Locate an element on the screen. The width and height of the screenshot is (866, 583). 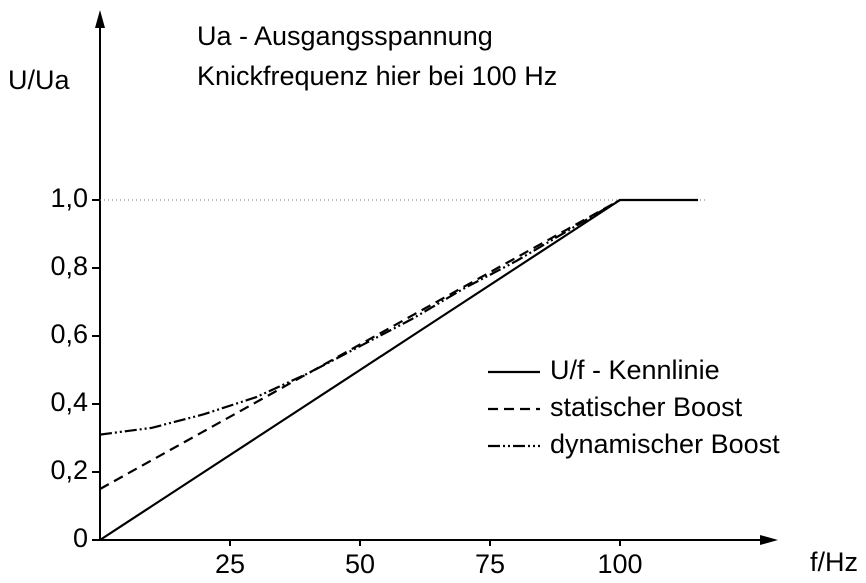
y-tick-label: 0,8 is located at coordinates (69, 266).